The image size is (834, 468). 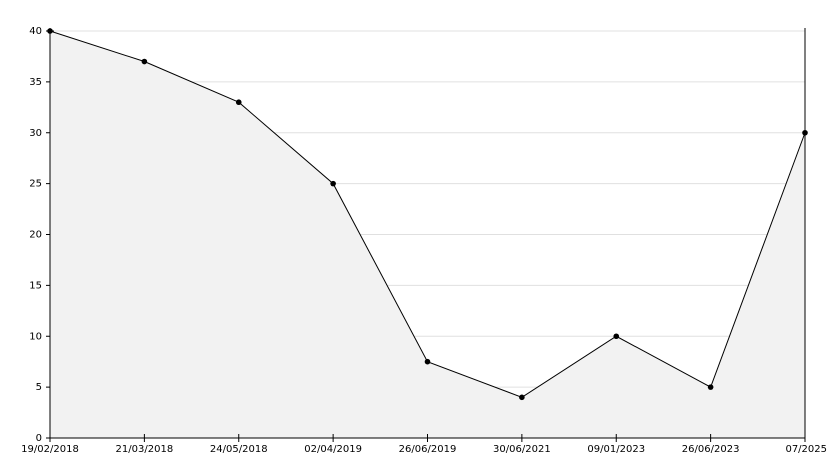 What do you see at coordinates (711, 449) in the screenshot?
I see `x-tick-label: 26/06/2023` at bounding box center [711, 449].